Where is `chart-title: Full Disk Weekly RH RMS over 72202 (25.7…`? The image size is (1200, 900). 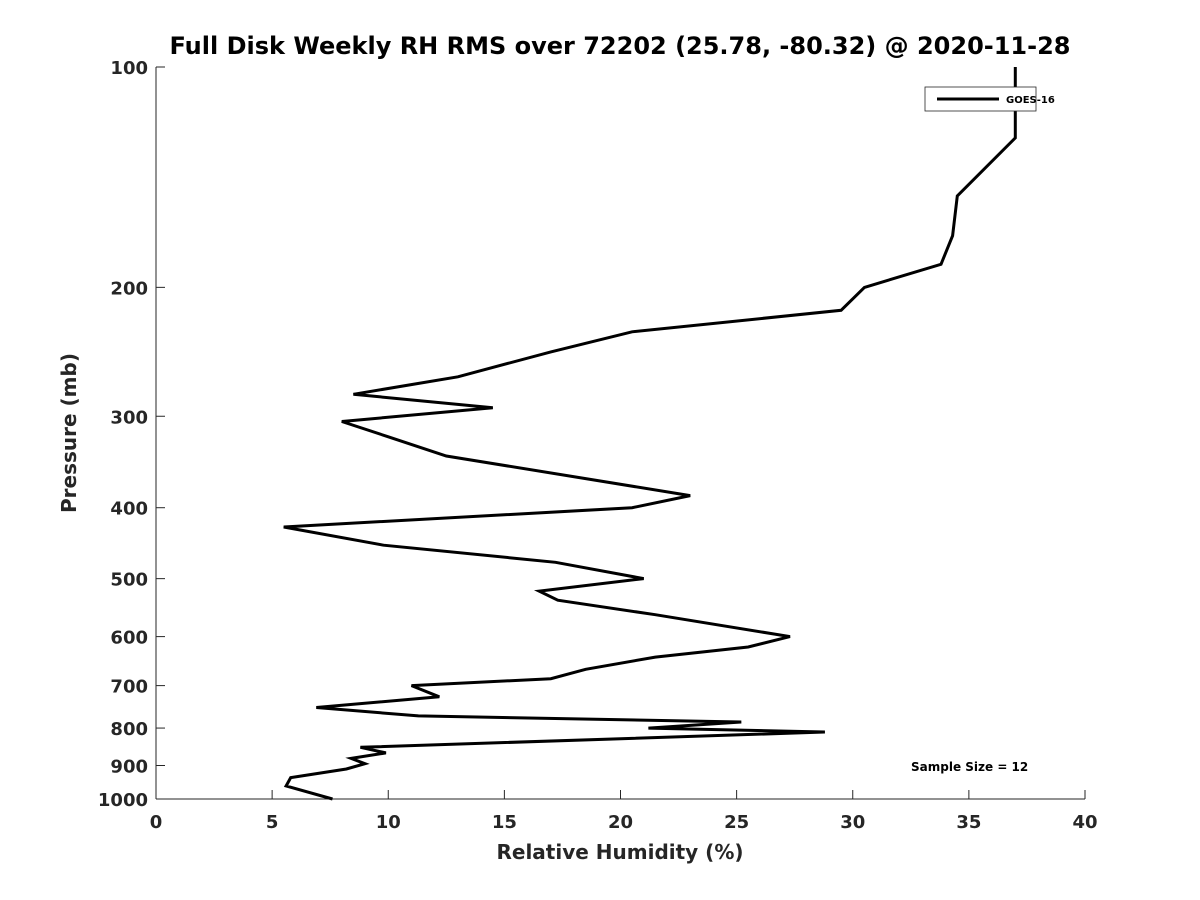
chart-title: Full Disk Weekly RH RMS over 72202 (25.7… is located at coordinates (619, 46).